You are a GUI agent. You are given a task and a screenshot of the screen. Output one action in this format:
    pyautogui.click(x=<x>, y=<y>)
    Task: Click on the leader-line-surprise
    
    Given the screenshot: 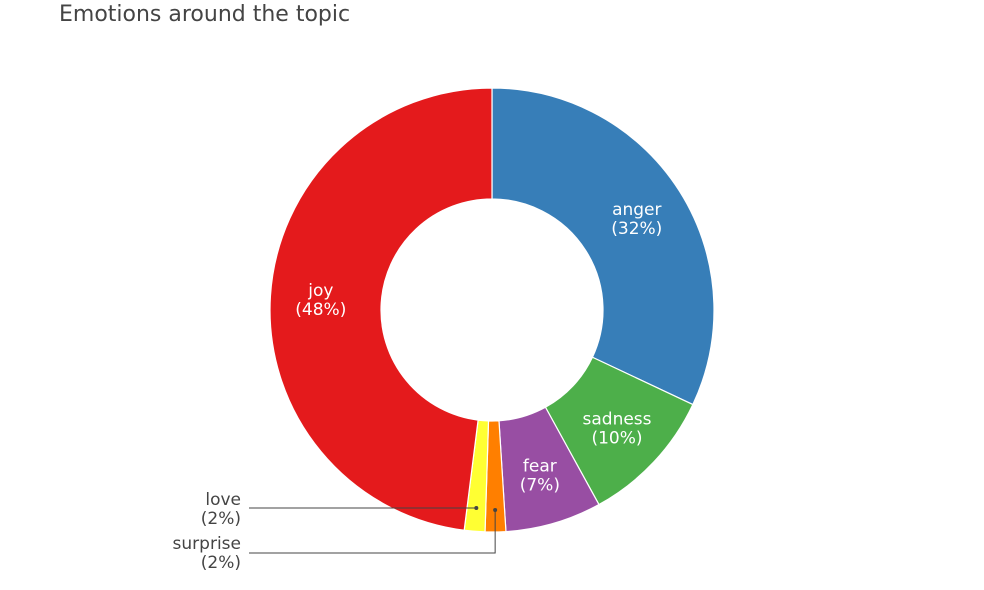 What is the action you would take?
    pyautogui.click(x=372, y=531)
    